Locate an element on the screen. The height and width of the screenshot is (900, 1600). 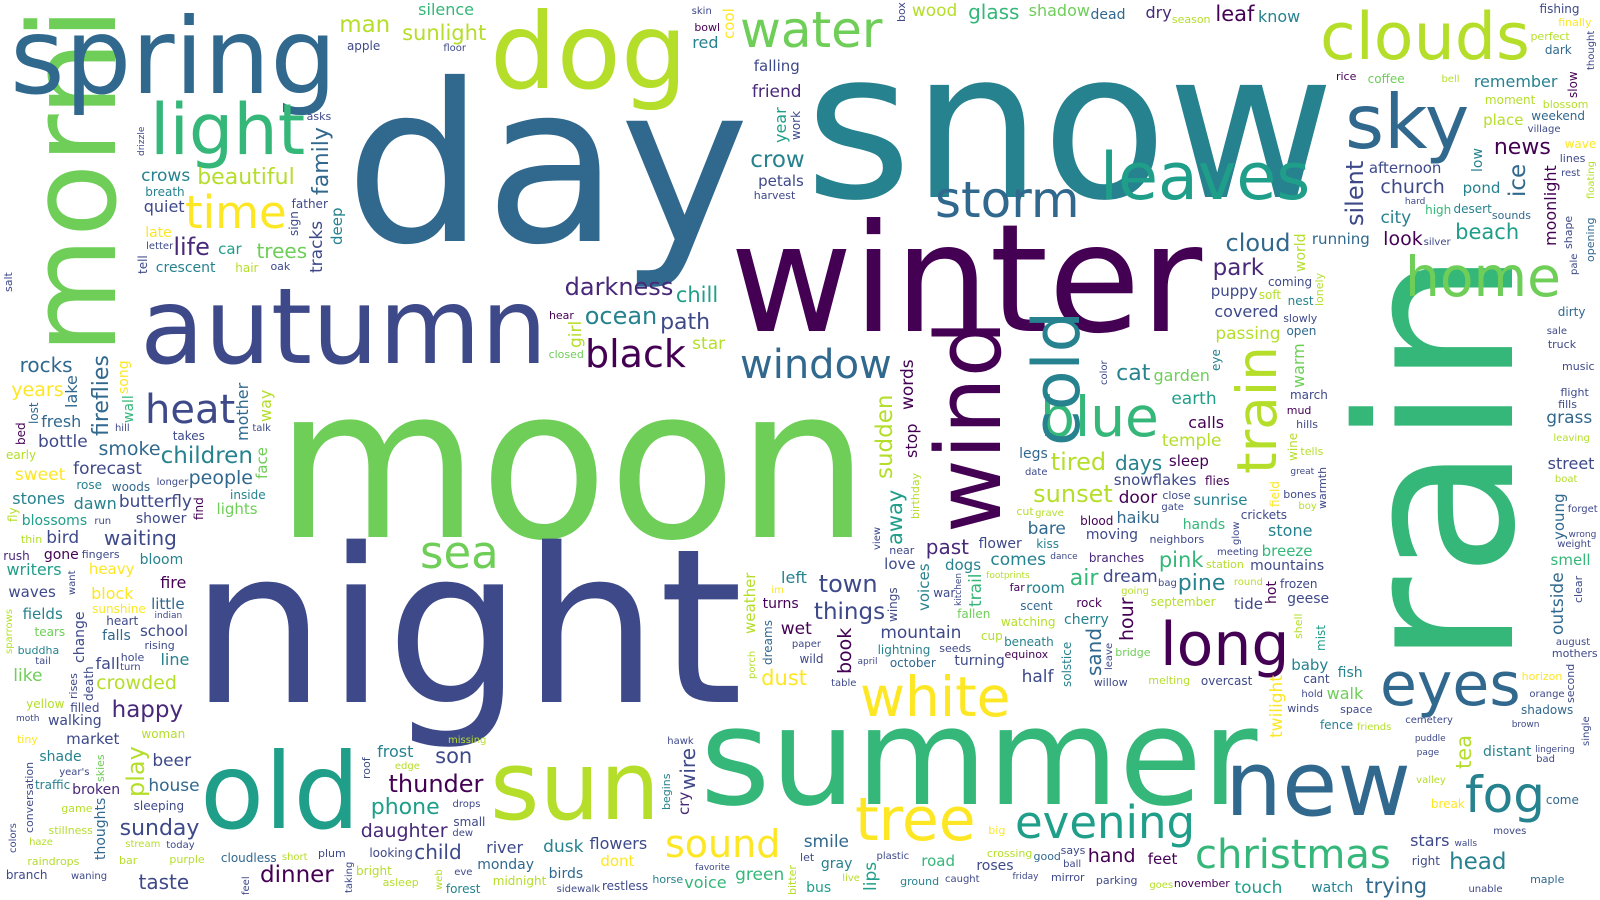
word-small: gate is located at coordinates (1172, 507).